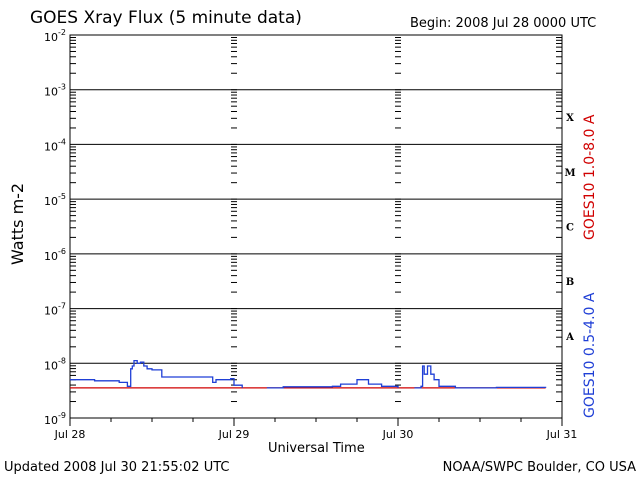 The image size is (640, 480). I want to click on y-tick-label: 10⁻³, so click(55, 91).